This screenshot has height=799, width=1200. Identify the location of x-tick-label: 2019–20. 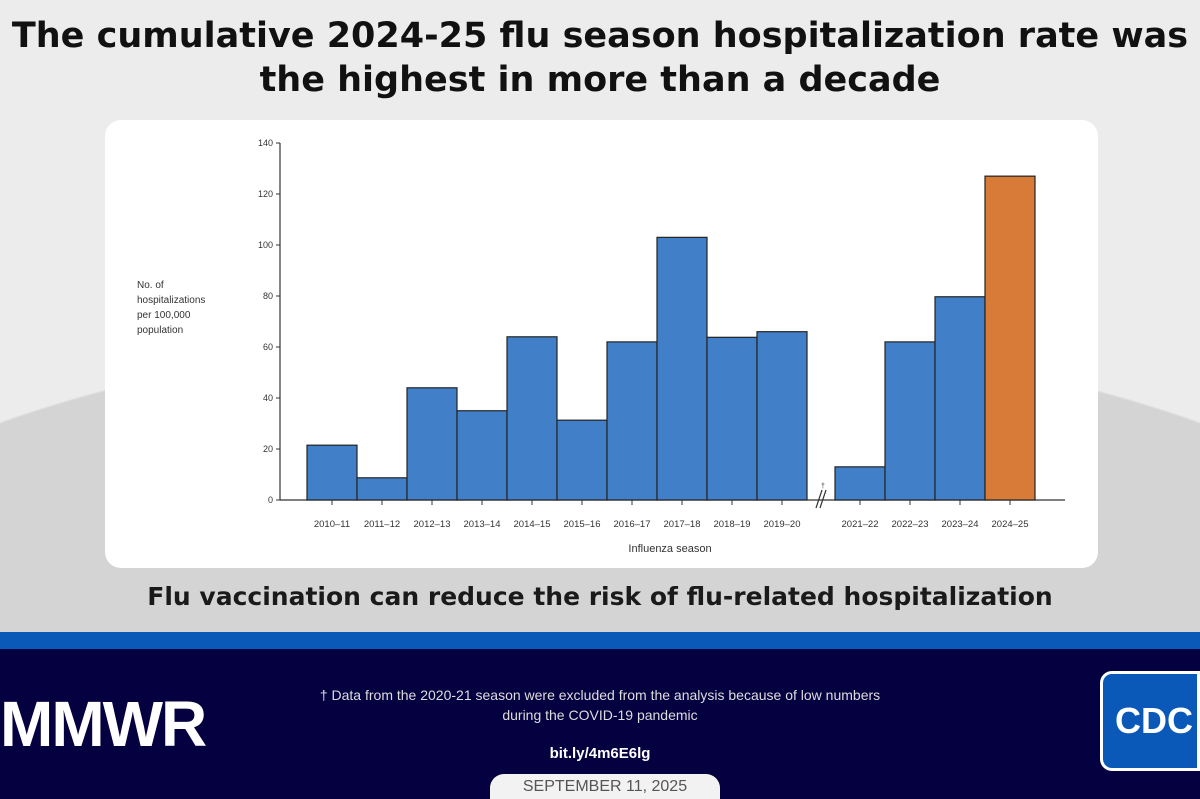
(782, 524).